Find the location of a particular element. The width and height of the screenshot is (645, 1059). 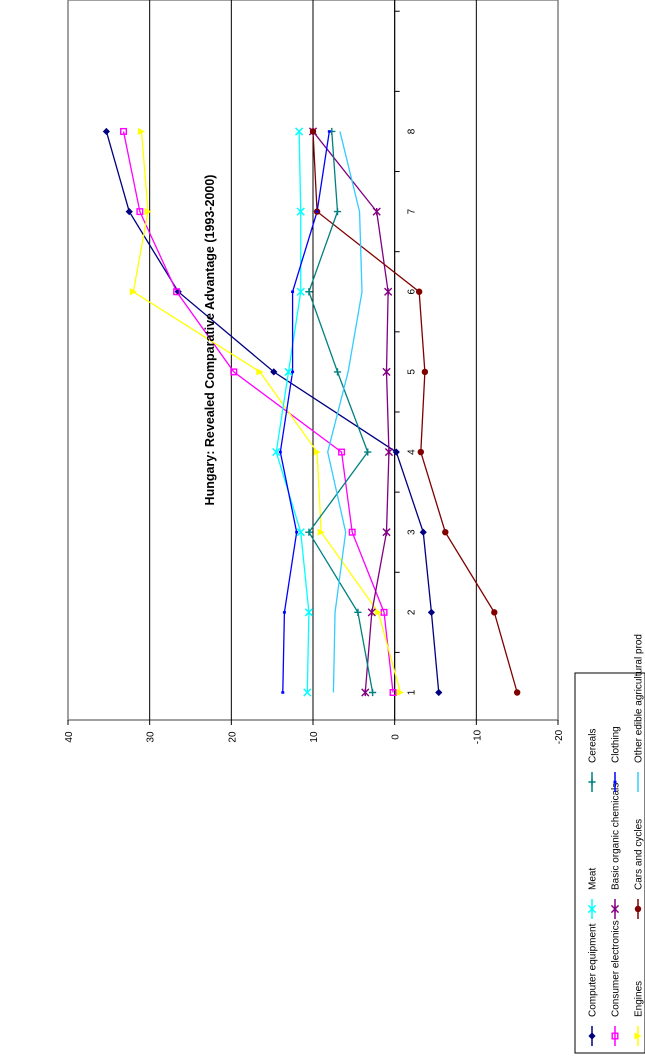

y-tick-label: 10 is located at coordinates (314, 737).